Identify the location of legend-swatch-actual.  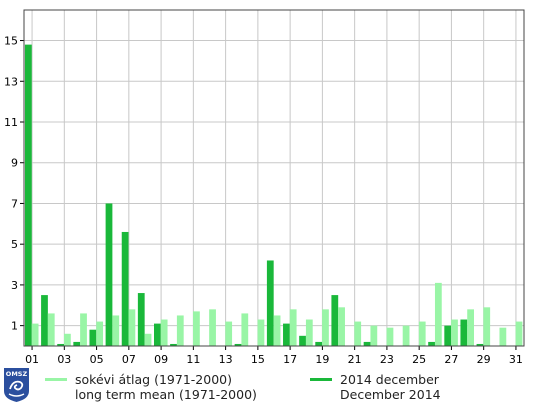
(321, 379).